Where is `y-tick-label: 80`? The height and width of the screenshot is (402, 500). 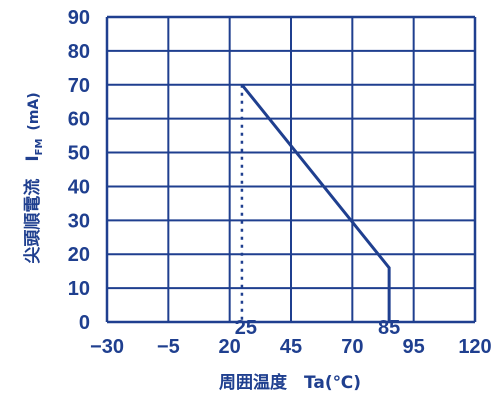 y-tick-label: 80 is located at coordinates (79, 52).